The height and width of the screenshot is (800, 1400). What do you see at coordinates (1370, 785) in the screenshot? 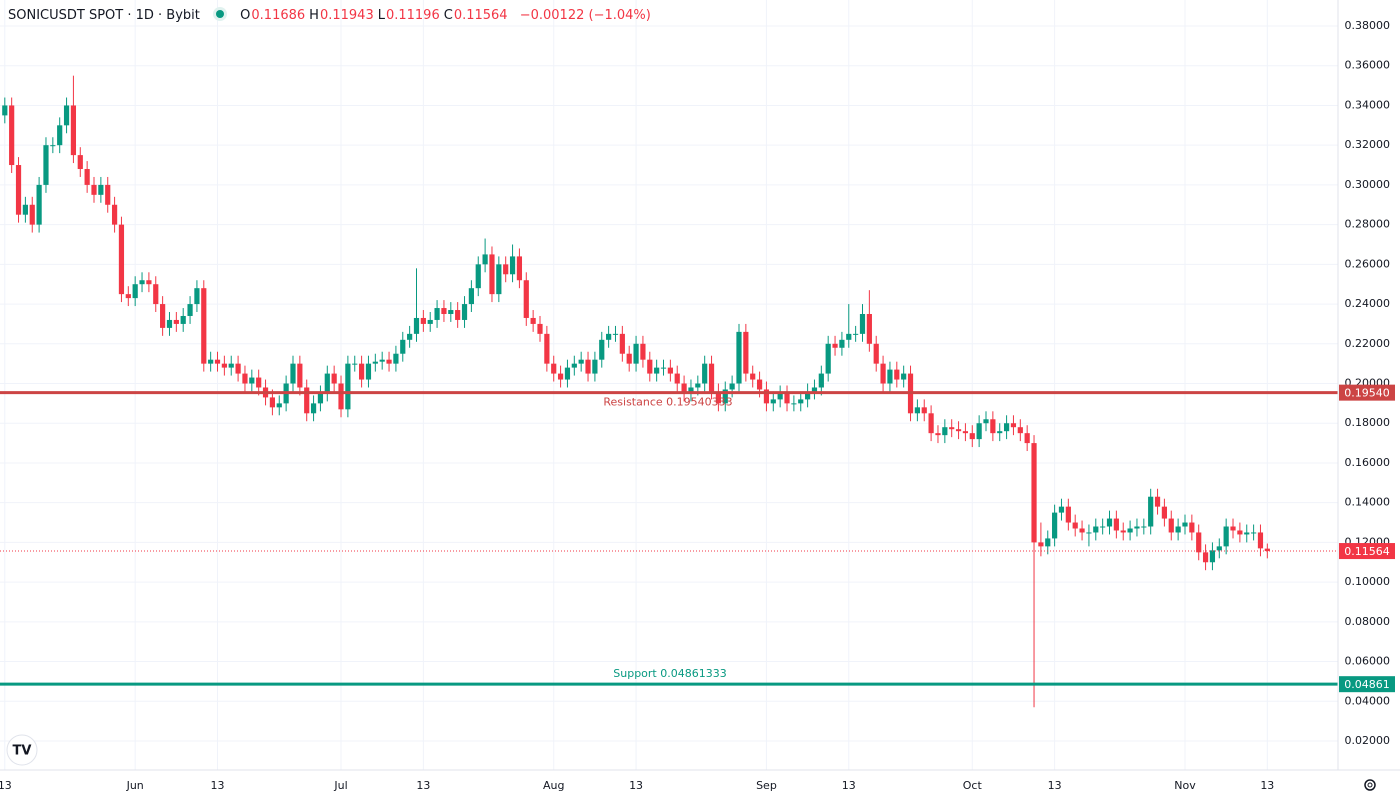
I see `settings-icon` at bounding box center [1370, 785].